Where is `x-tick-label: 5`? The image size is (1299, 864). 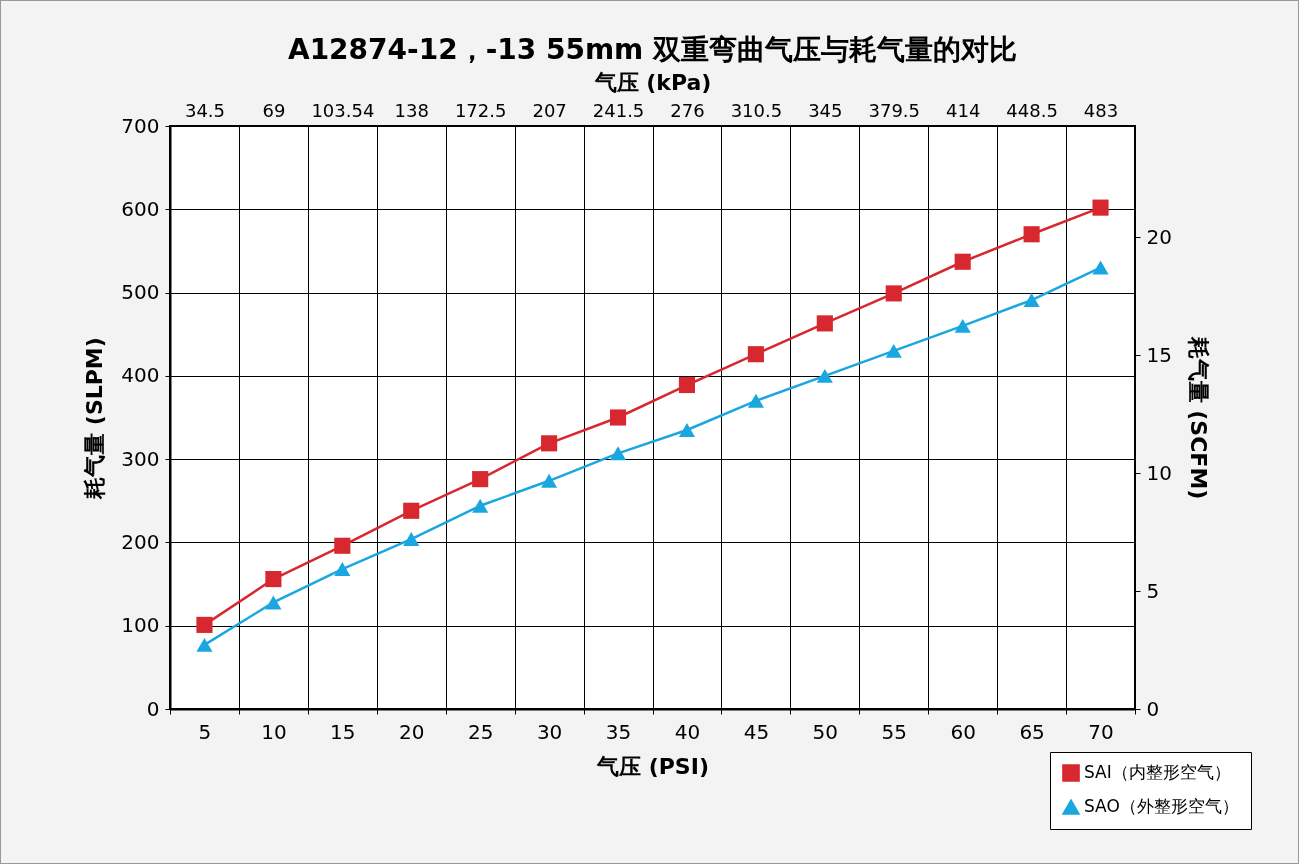
x-tick-label: 5 is located at coordinates (205, 731).